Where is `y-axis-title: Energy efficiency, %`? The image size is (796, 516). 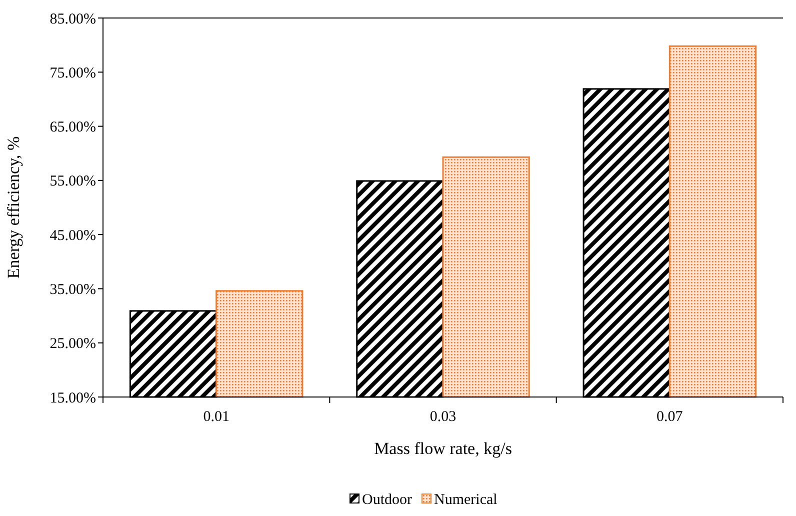
y-axis-title: Energy efficiency, % is located at coordinates (13, 207).